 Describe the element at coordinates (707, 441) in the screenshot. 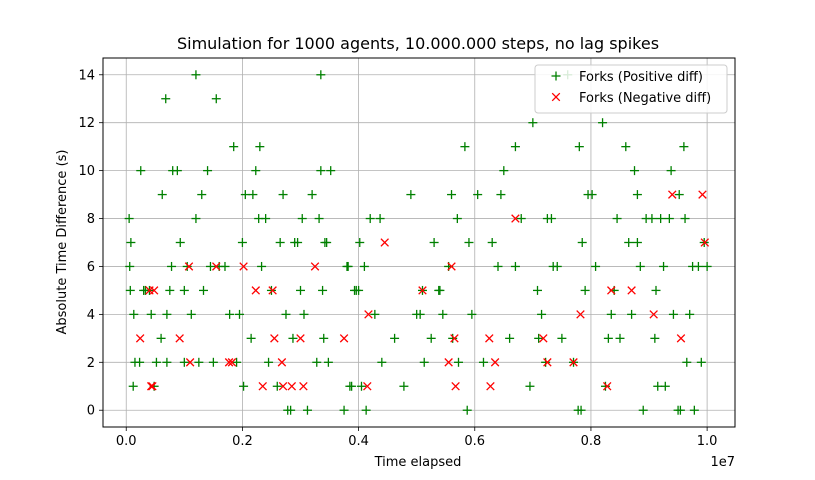

I see `x-tick-label: 1.0` at that location.